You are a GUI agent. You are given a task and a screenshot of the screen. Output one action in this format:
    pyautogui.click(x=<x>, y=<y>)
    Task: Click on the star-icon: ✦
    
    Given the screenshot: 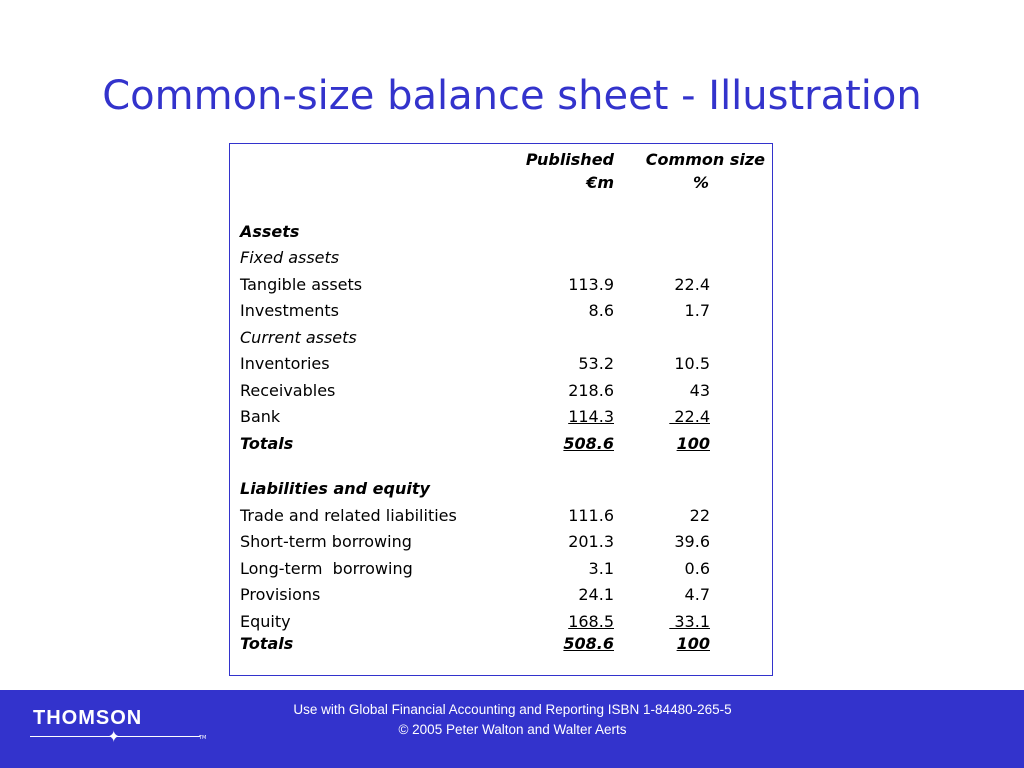 What is the action you would take?
    pyautogui.click(x=114, y=736)
    